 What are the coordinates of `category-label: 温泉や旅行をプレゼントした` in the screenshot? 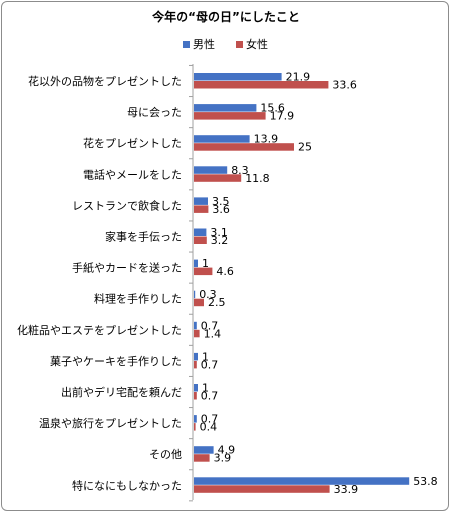 It's located at (110, 423).